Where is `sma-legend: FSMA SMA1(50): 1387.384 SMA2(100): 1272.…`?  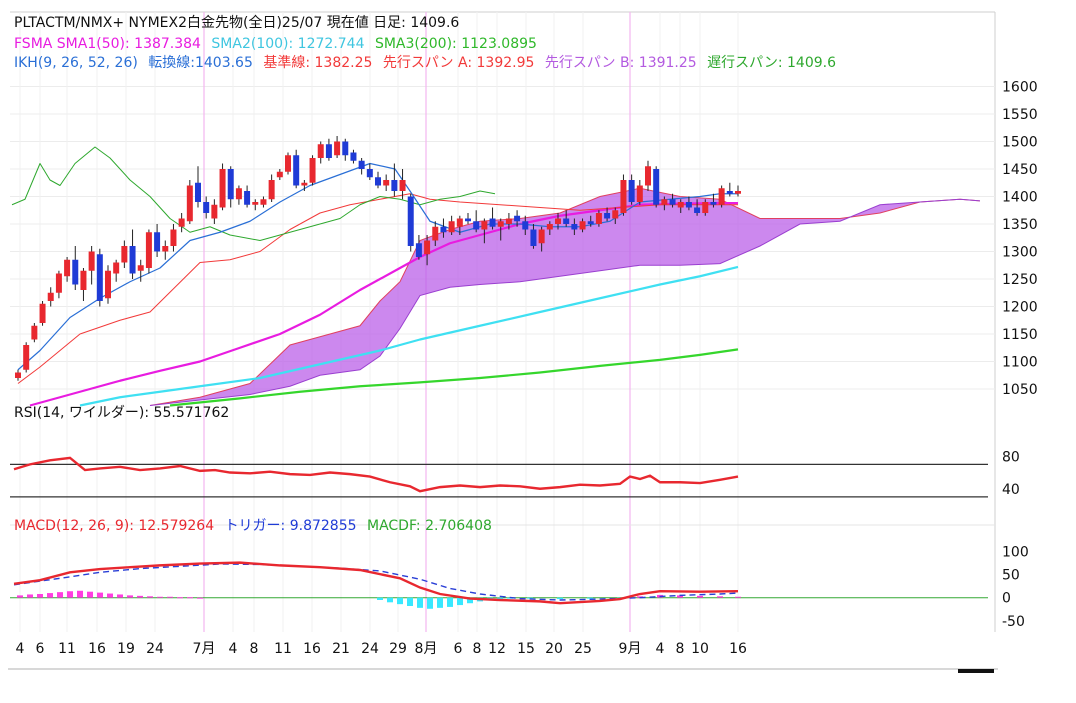
sma-legend: FSMA SMA1(50): 1387.384 SMA2(100): 1272.… is located at coordinates (275, 44).